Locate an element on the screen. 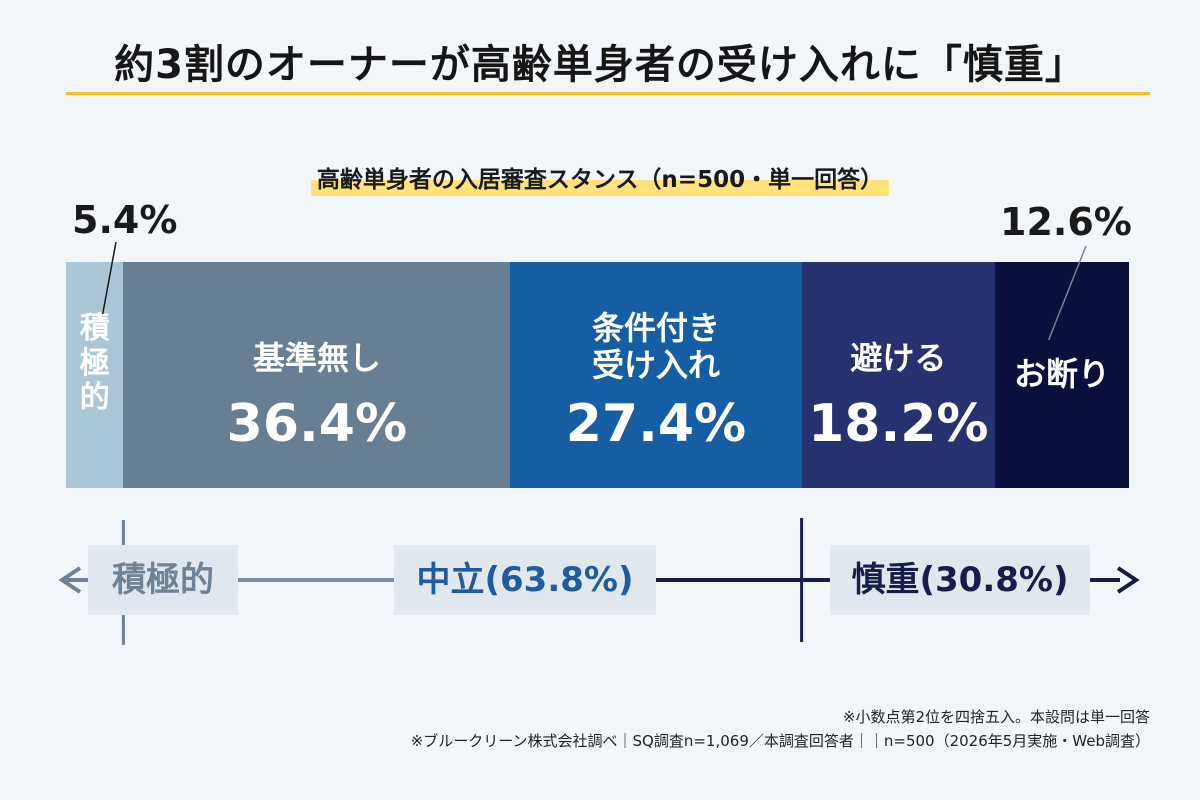  subtitle-wrap: 高齢単身者の入居審査スタンス（n=500・単一回答） is located at coordinates (600, 178).